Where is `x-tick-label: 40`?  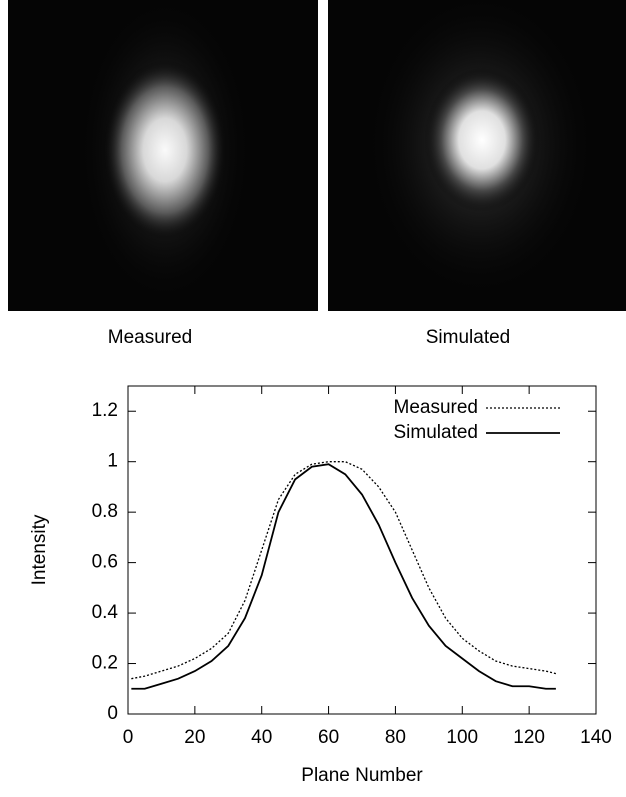
x-tick-label: 40 is located at coordinates (261, 737).